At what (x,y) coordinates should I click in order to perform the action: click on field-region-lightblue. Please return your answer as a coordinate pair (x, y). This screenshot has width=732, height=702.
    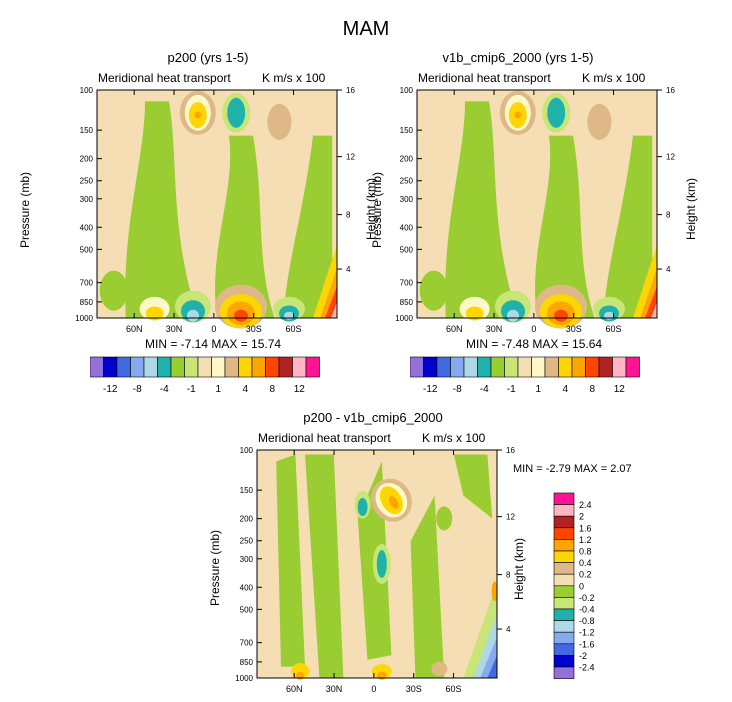
    Looking at the image, I should click on (609, 315).